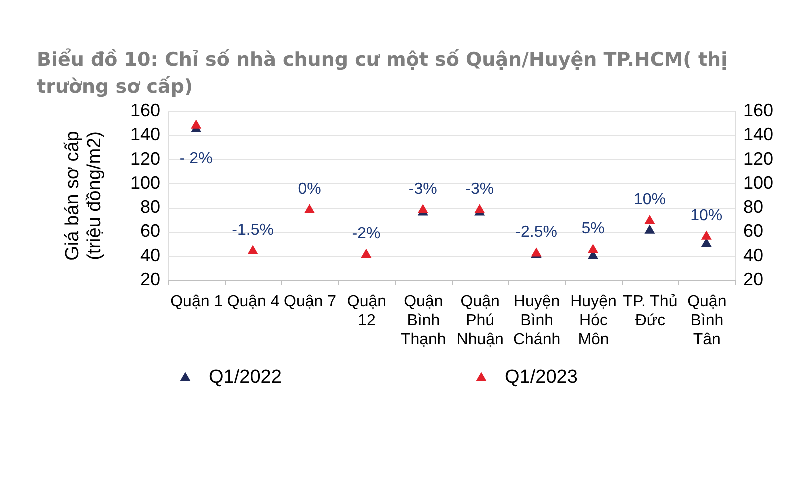 Image resolution: width=800 pixels, height=500 pixels. What do you see at coordinates (537, 233) in the screenshot?
I see `annotation: -2.5%` at bounding box center [537, 233].